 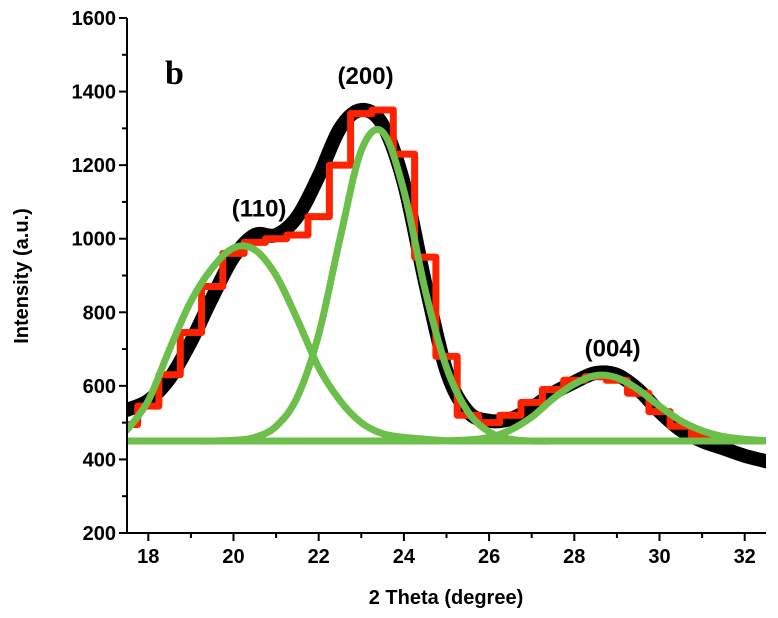 I want to click on panel-label: b, so click(x=174, y=73).